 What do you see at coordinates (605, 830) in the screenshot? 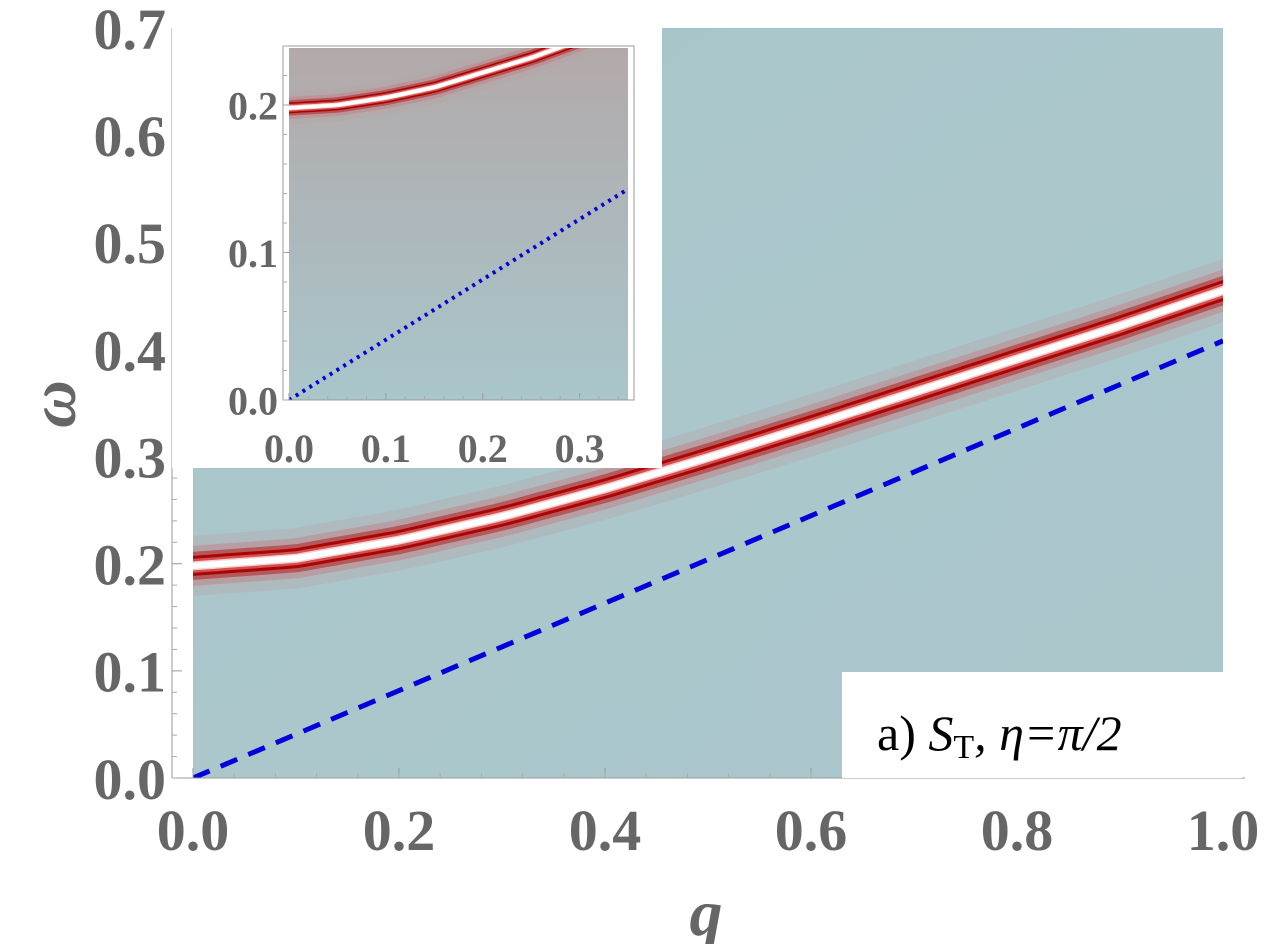
I see `main-x-tick-label: 0.4` at bounding box center [605, 830].